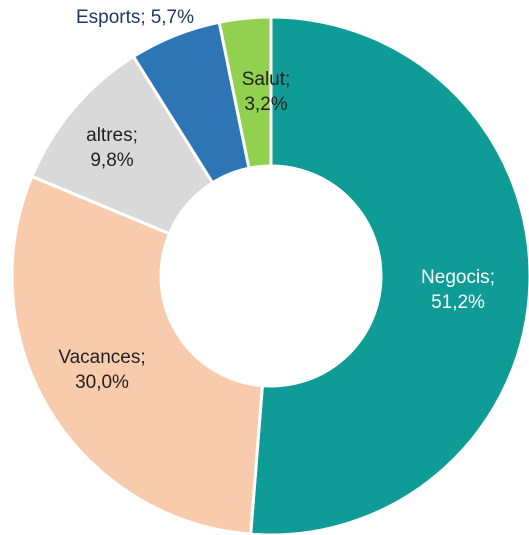 The height and width of the screenshot is (535, 529). Describe the element at coordinates (172, 17) in the screenshot. I see `value-label: 5,7%` at that location.